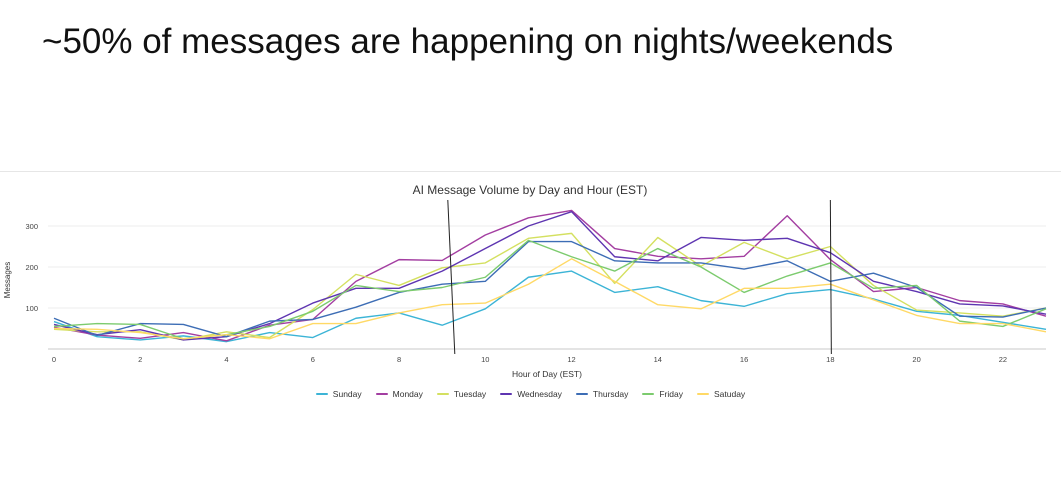  I want to click on legend-label: Sunday, so click(347, 394).